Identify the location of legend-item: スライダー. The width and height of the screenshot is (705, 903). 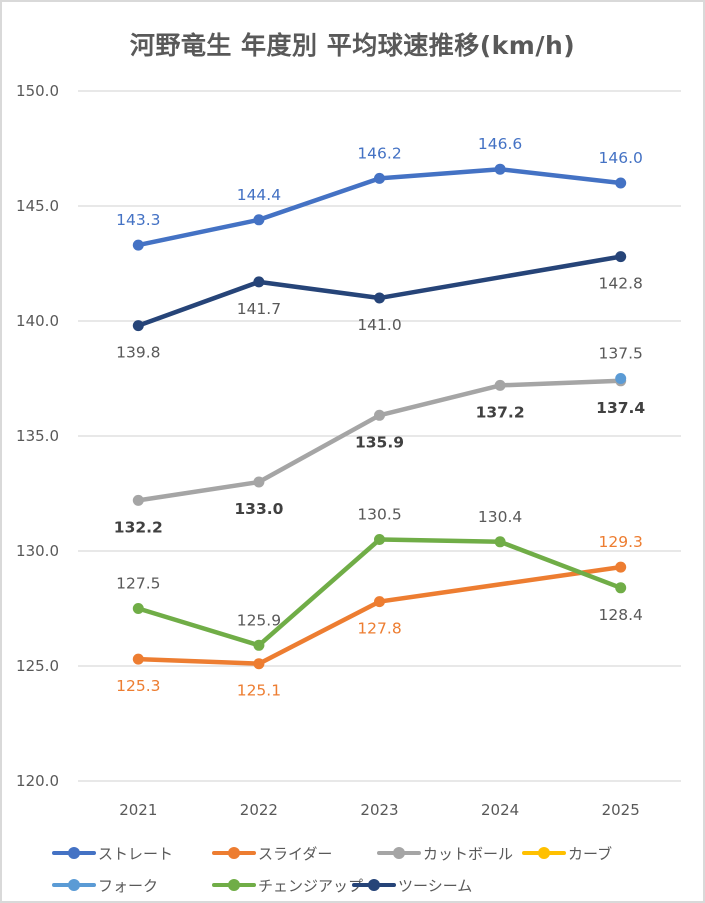
(272, 853).